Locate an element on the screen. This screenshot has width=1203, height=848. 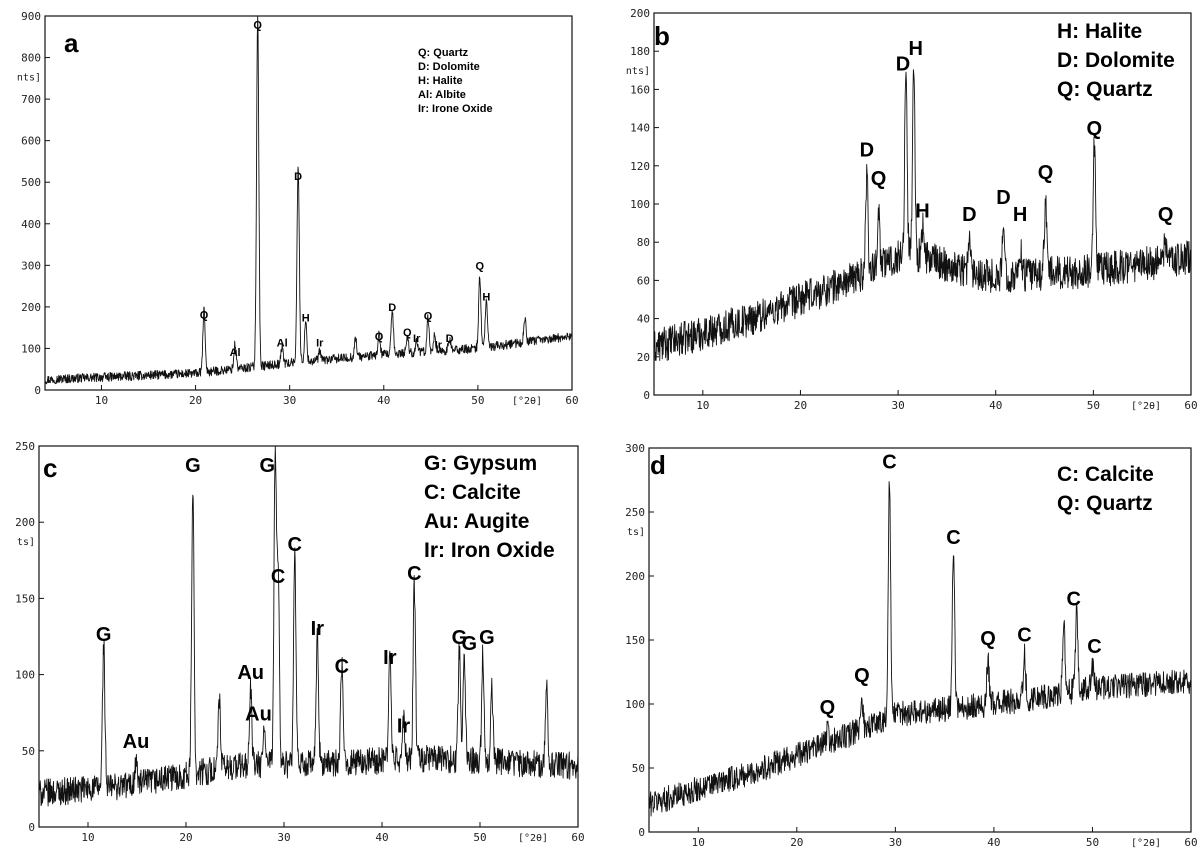
y-tick-label: 500 is located at coordinates (31, 182).